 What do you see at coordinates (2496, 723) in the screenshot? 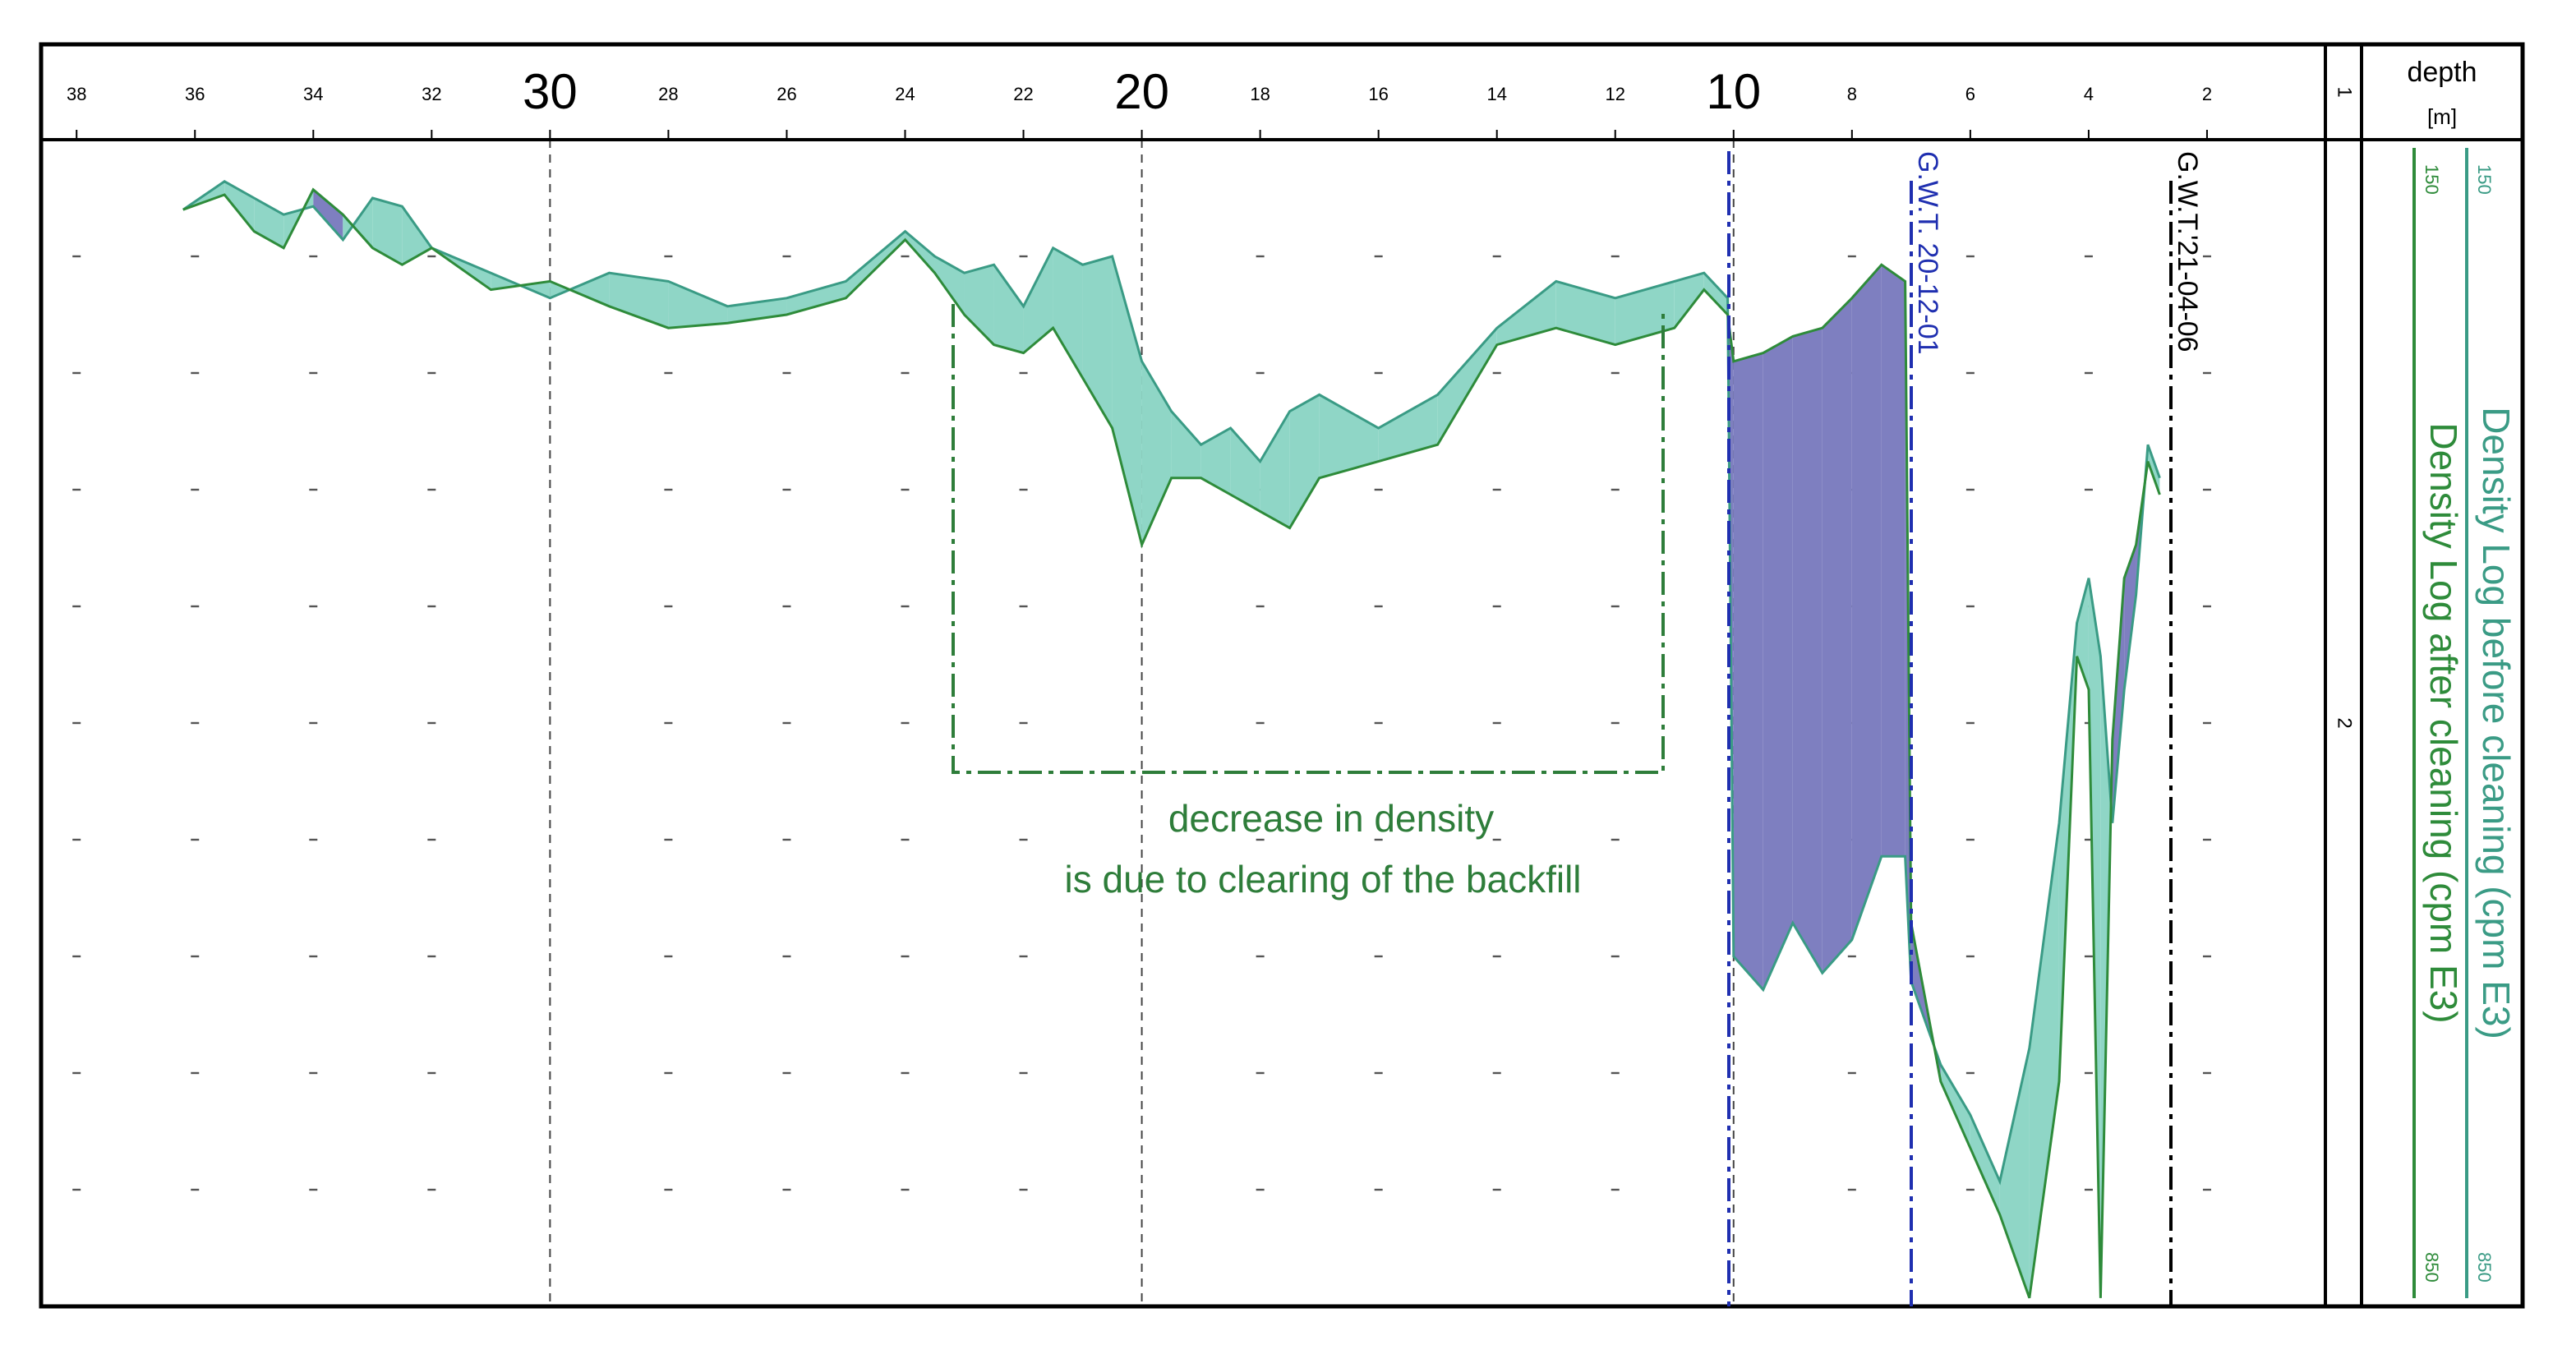
I see `legend-label: Density Log before cleaning (cpm E3)` at bounding box center [2496, 723].